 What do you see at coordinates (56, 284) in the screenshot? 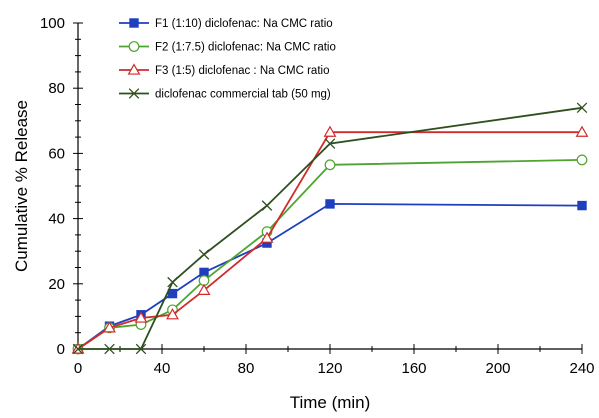
I see `y-tick-label: 20` at bounding box center [56, 284].